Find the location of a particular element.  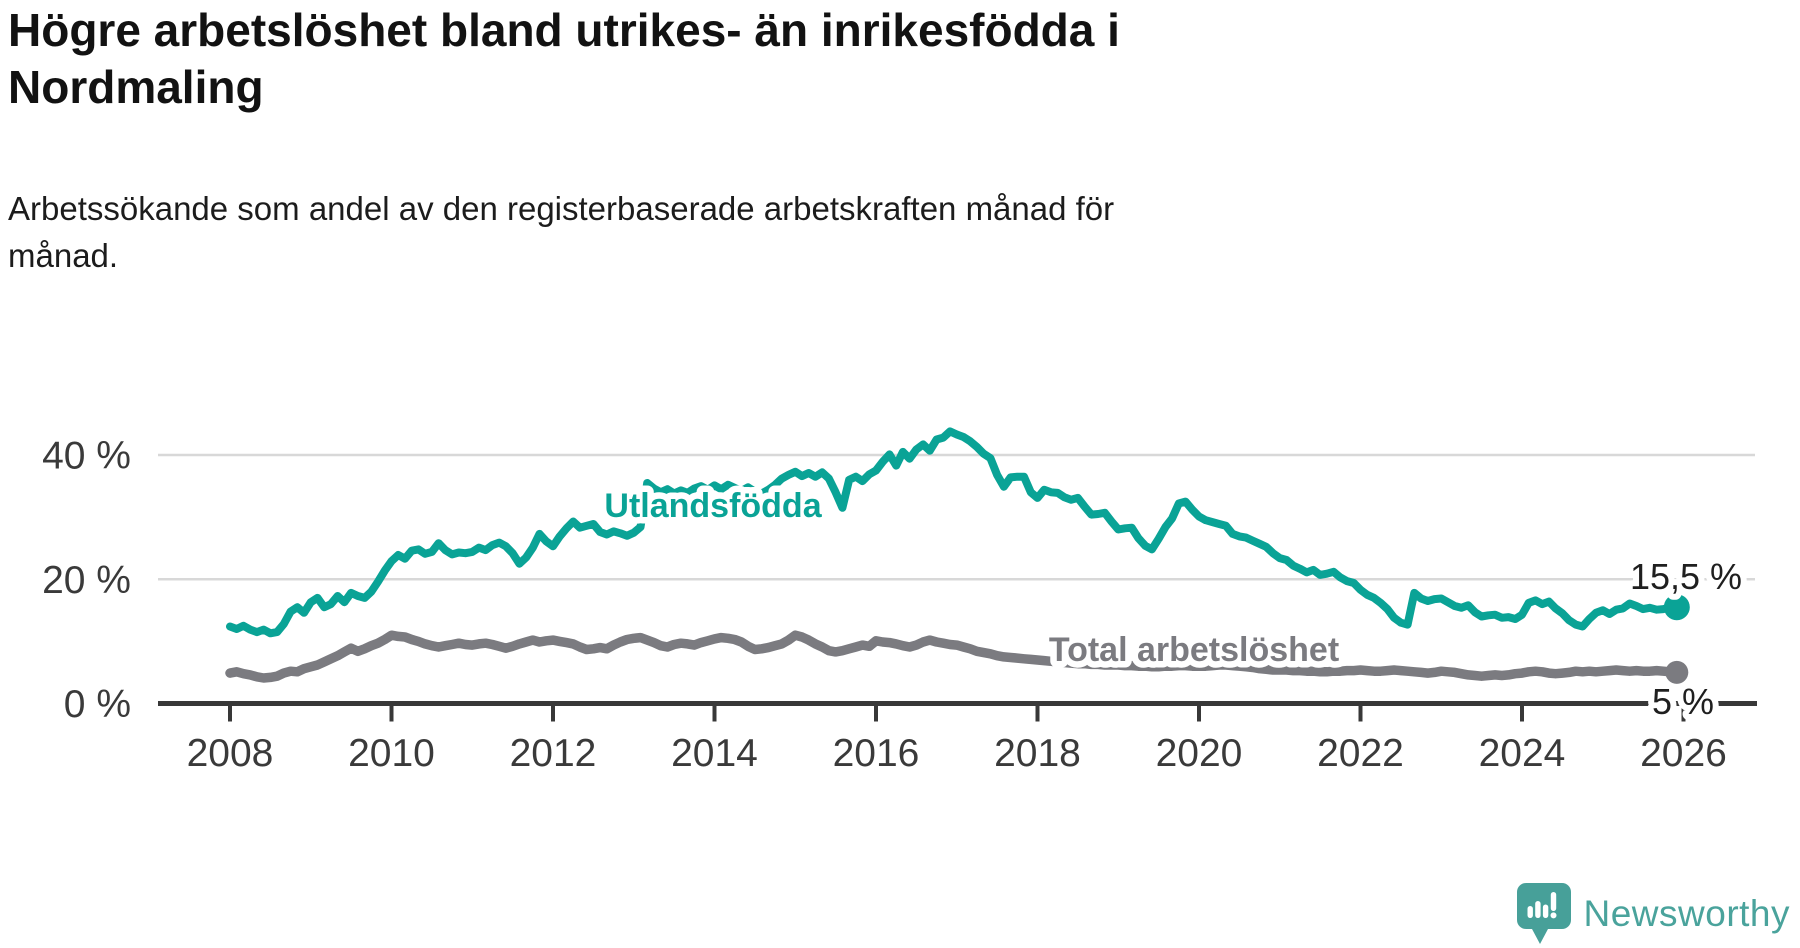

y-tick-label: 40 % is located at coordinates (86, 456).